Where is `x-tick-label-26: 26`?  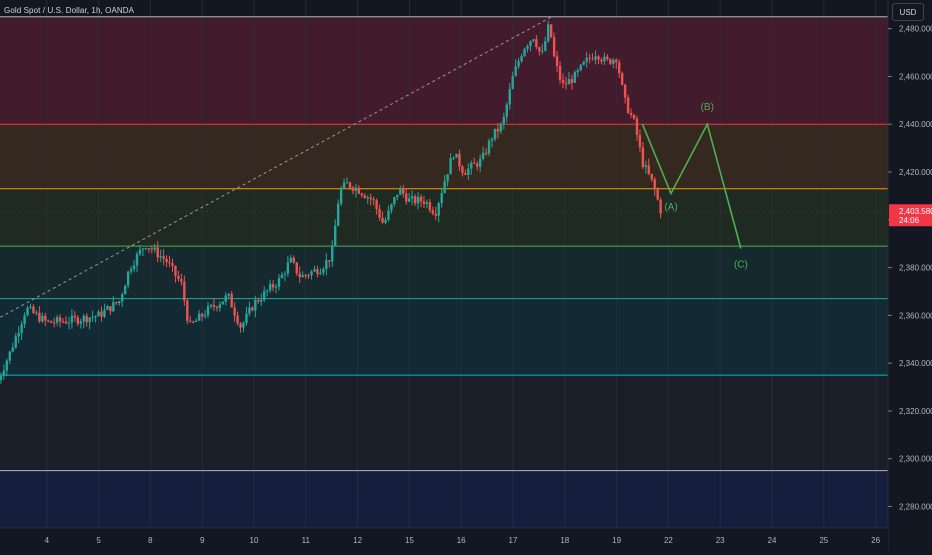 x-tick-label-26: 26 is located at coordinates (875, 540).